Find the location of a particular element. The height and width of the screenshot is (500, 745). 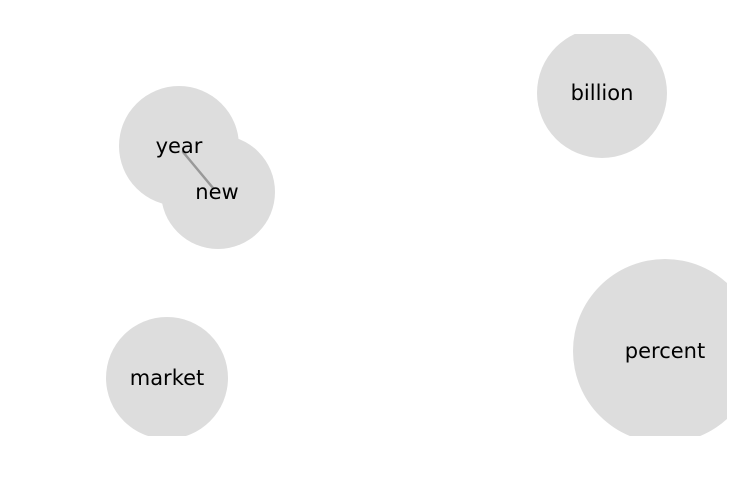

node-label-new: new is located at coordinates (216, 192).